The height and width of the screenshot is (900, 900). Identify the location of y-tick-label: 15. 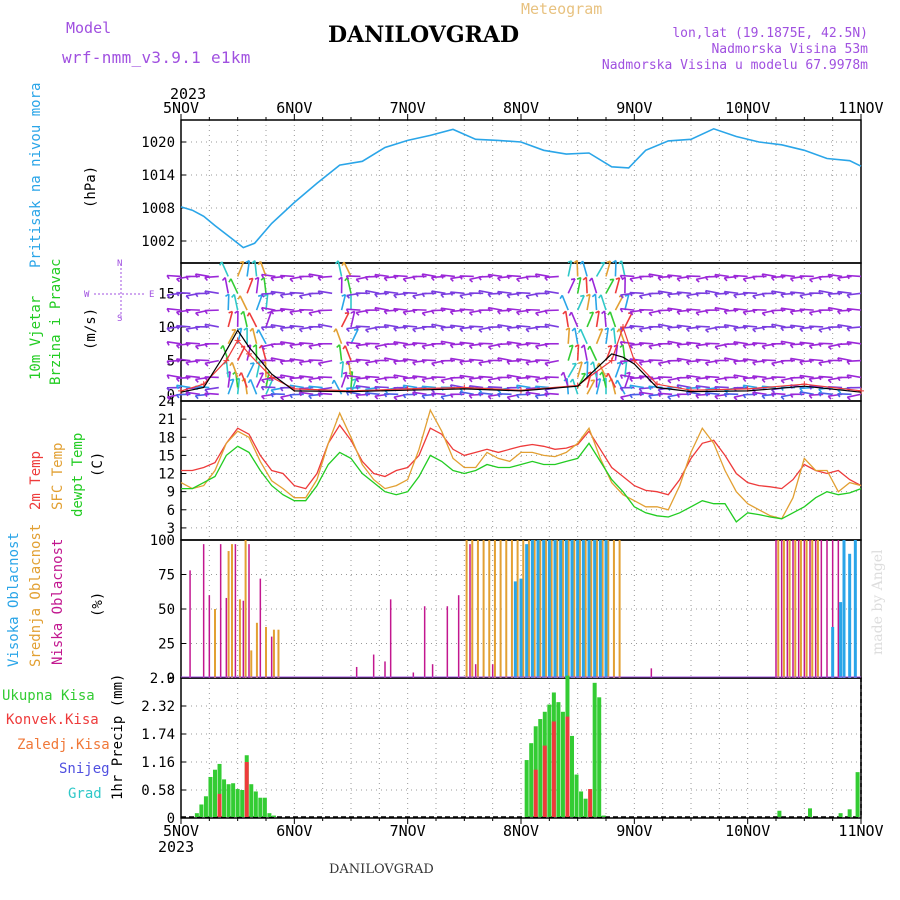
(166, 294).